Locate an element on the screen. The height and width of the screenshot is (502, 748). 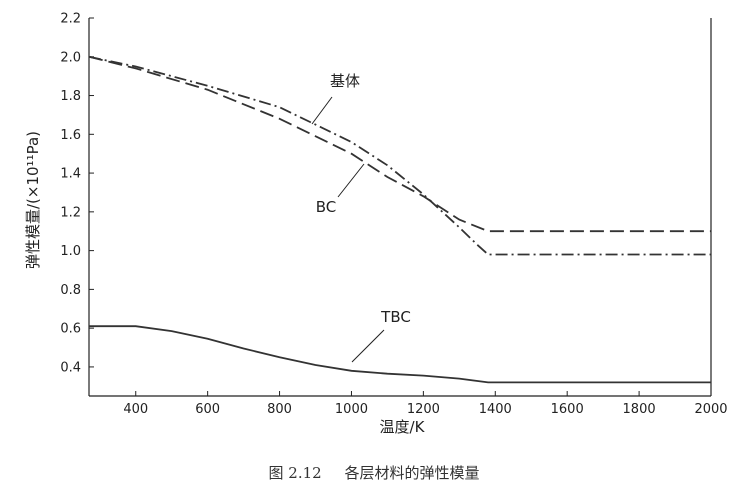
series-line-TBC is located at coordinates (400, 354).